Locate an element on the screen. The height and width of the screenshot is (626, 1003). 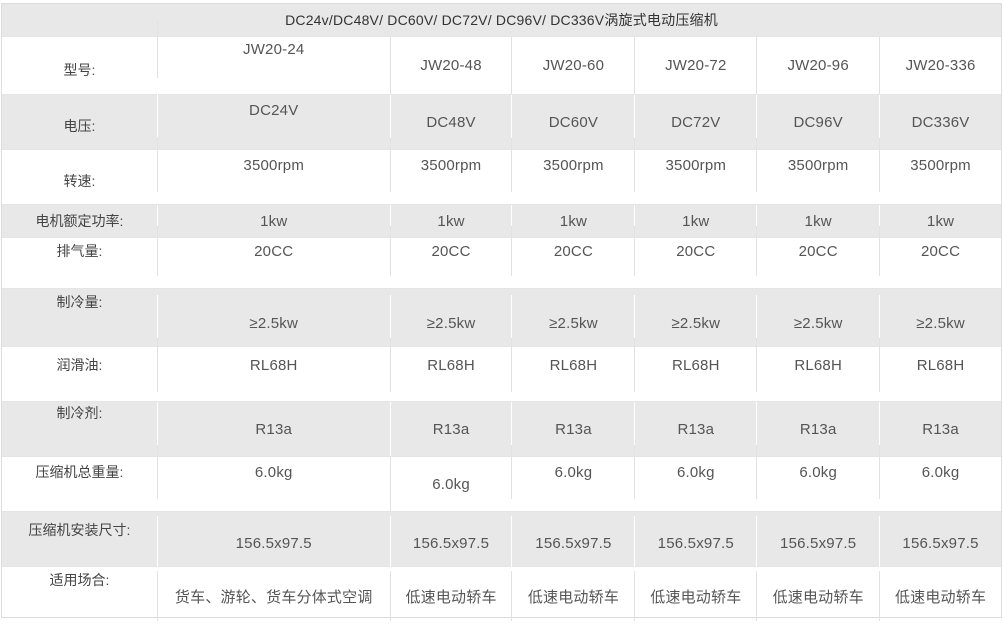
row-label: 制冷量: is located at coordinates (79, 301).